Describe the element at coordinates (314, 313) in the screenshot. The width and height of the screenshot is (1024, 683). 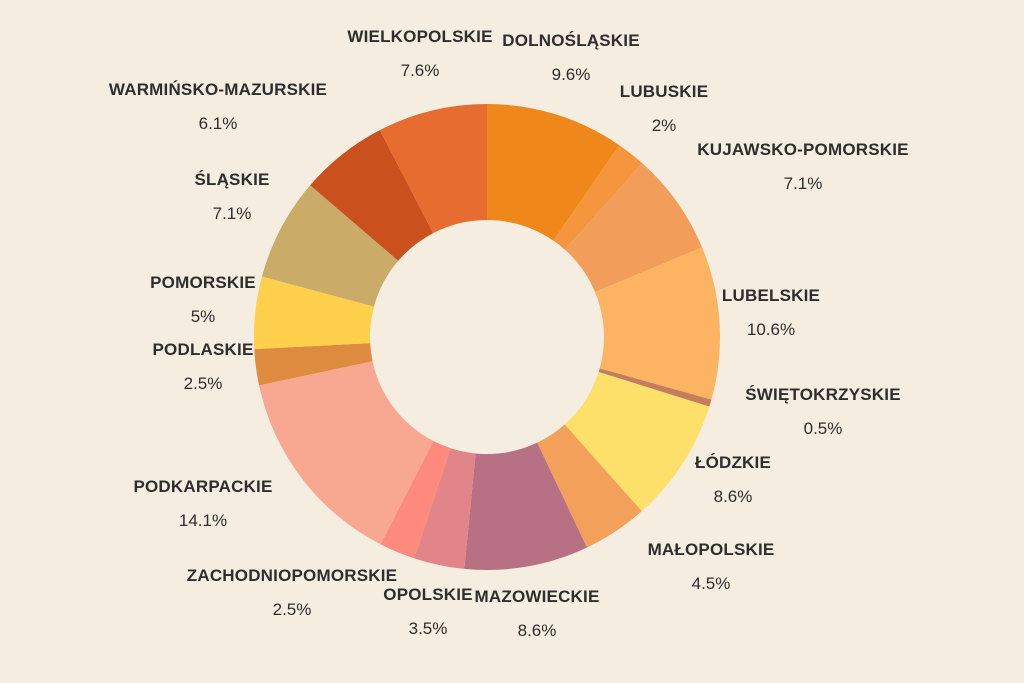
I see `slice-pomorskie` at that location.